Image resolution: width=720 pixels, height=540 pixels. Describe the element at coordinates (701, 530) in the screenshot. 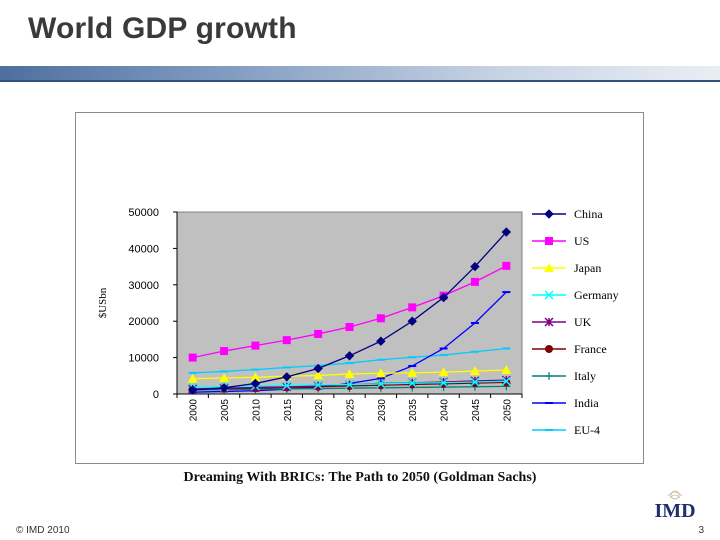

I see `page-number: 3` at that location.